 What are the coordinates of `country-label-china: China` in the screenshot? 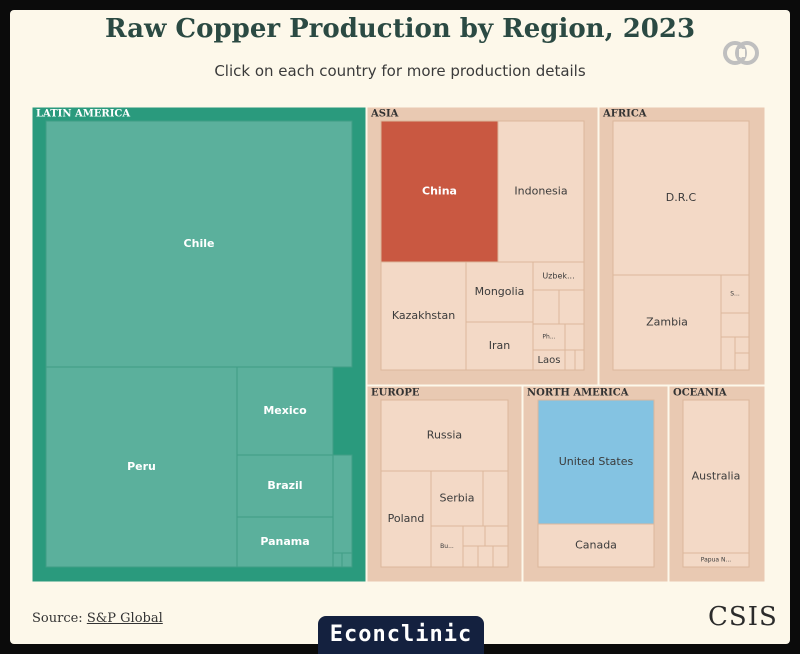 It's located at (439, 191).